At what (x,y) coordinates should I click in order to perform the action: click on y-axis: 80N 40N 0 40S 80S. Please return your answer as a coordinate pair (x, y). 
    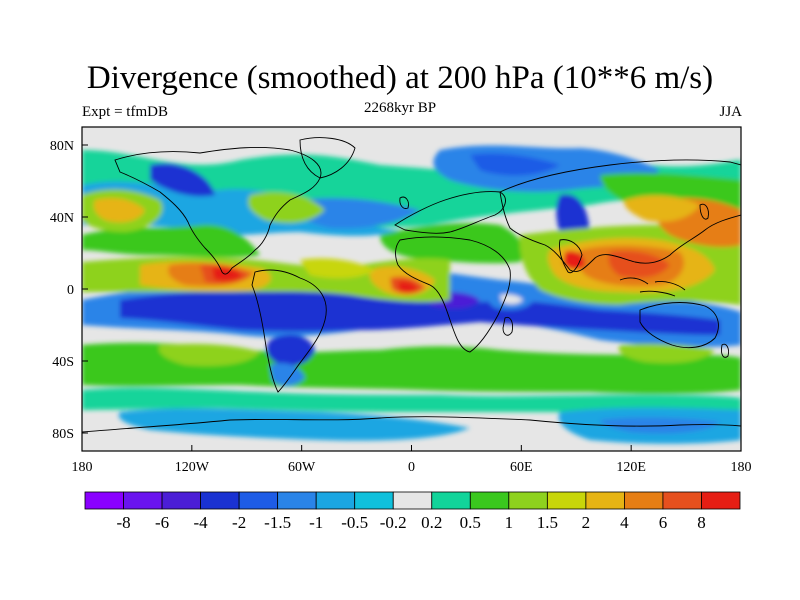
    Looking at the image, I should click on (69, 290).